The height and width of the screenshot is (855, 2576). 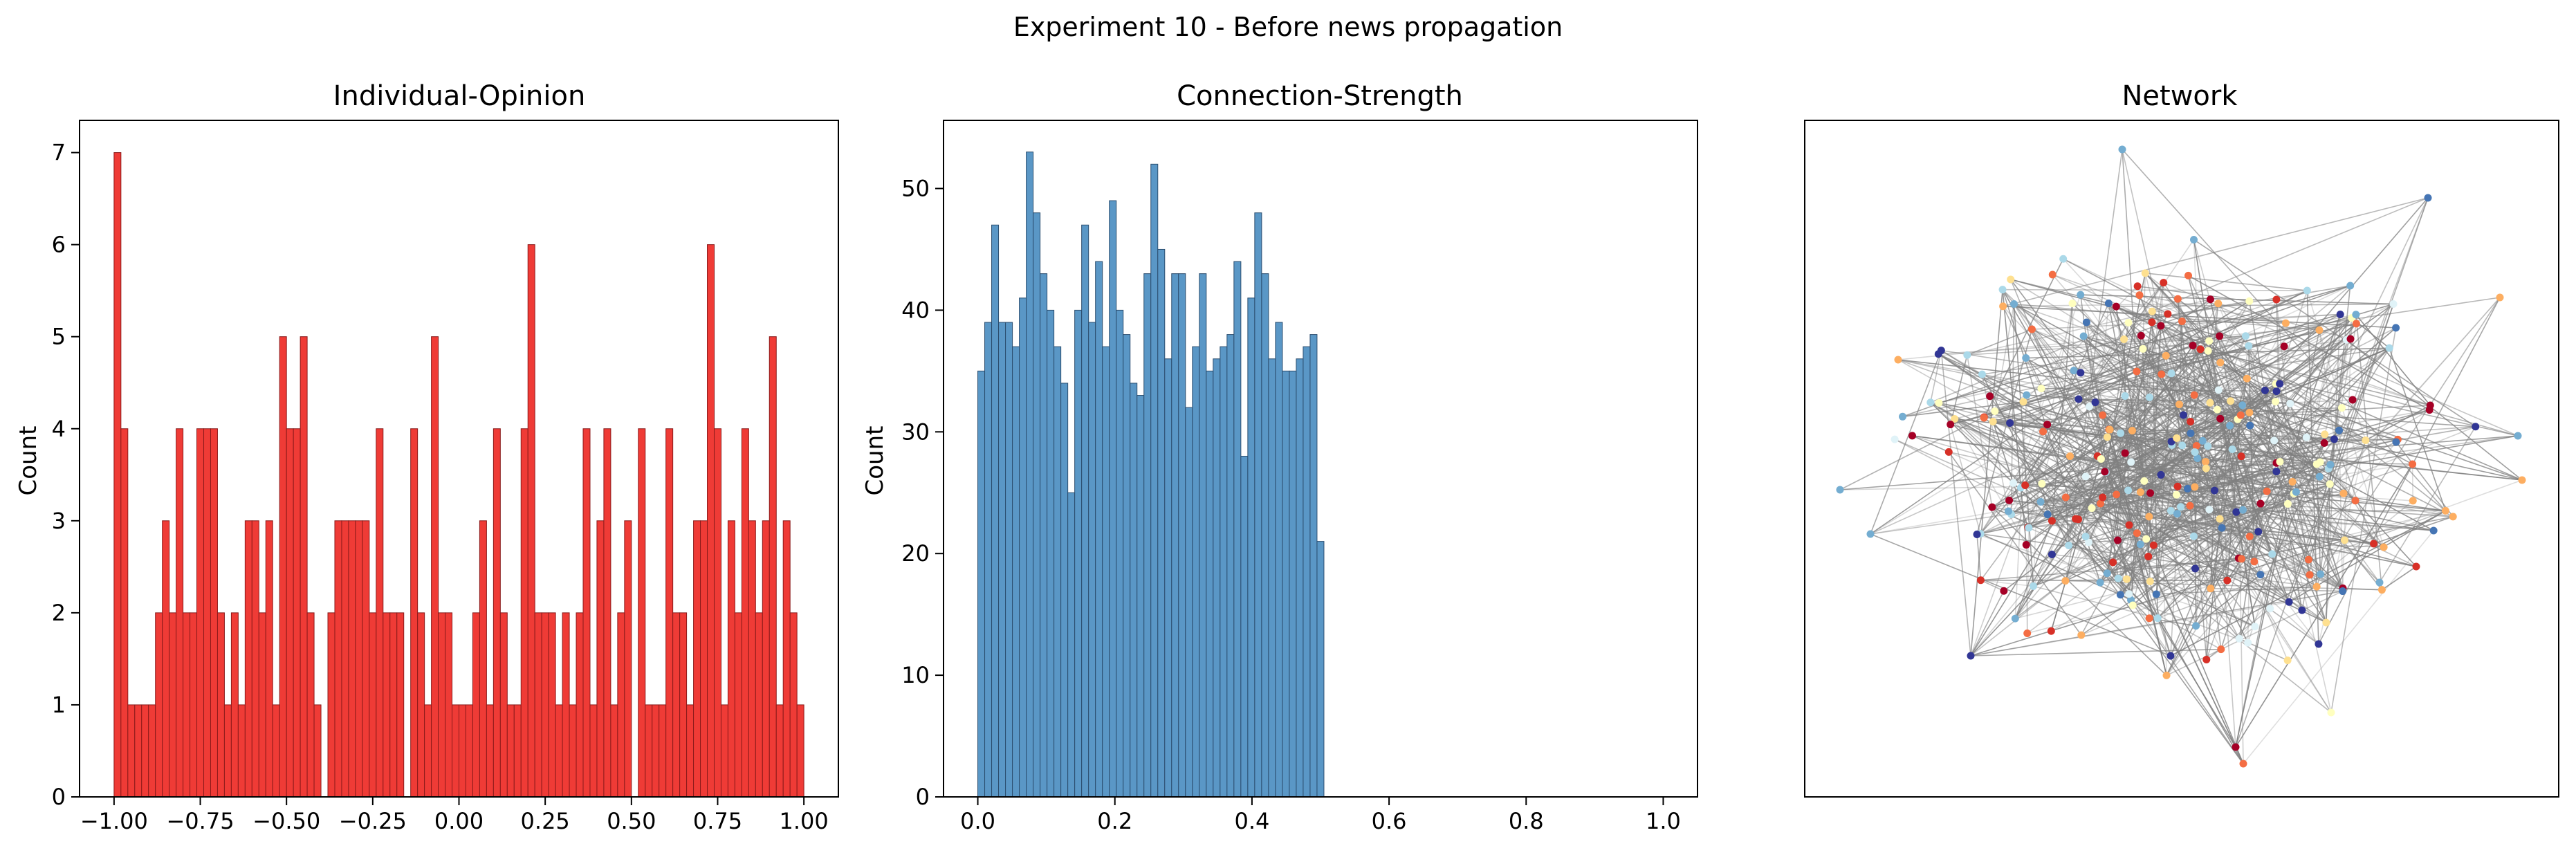 I want to click on opinion-xtick-label: 0.50, so click(x=631, y=821).